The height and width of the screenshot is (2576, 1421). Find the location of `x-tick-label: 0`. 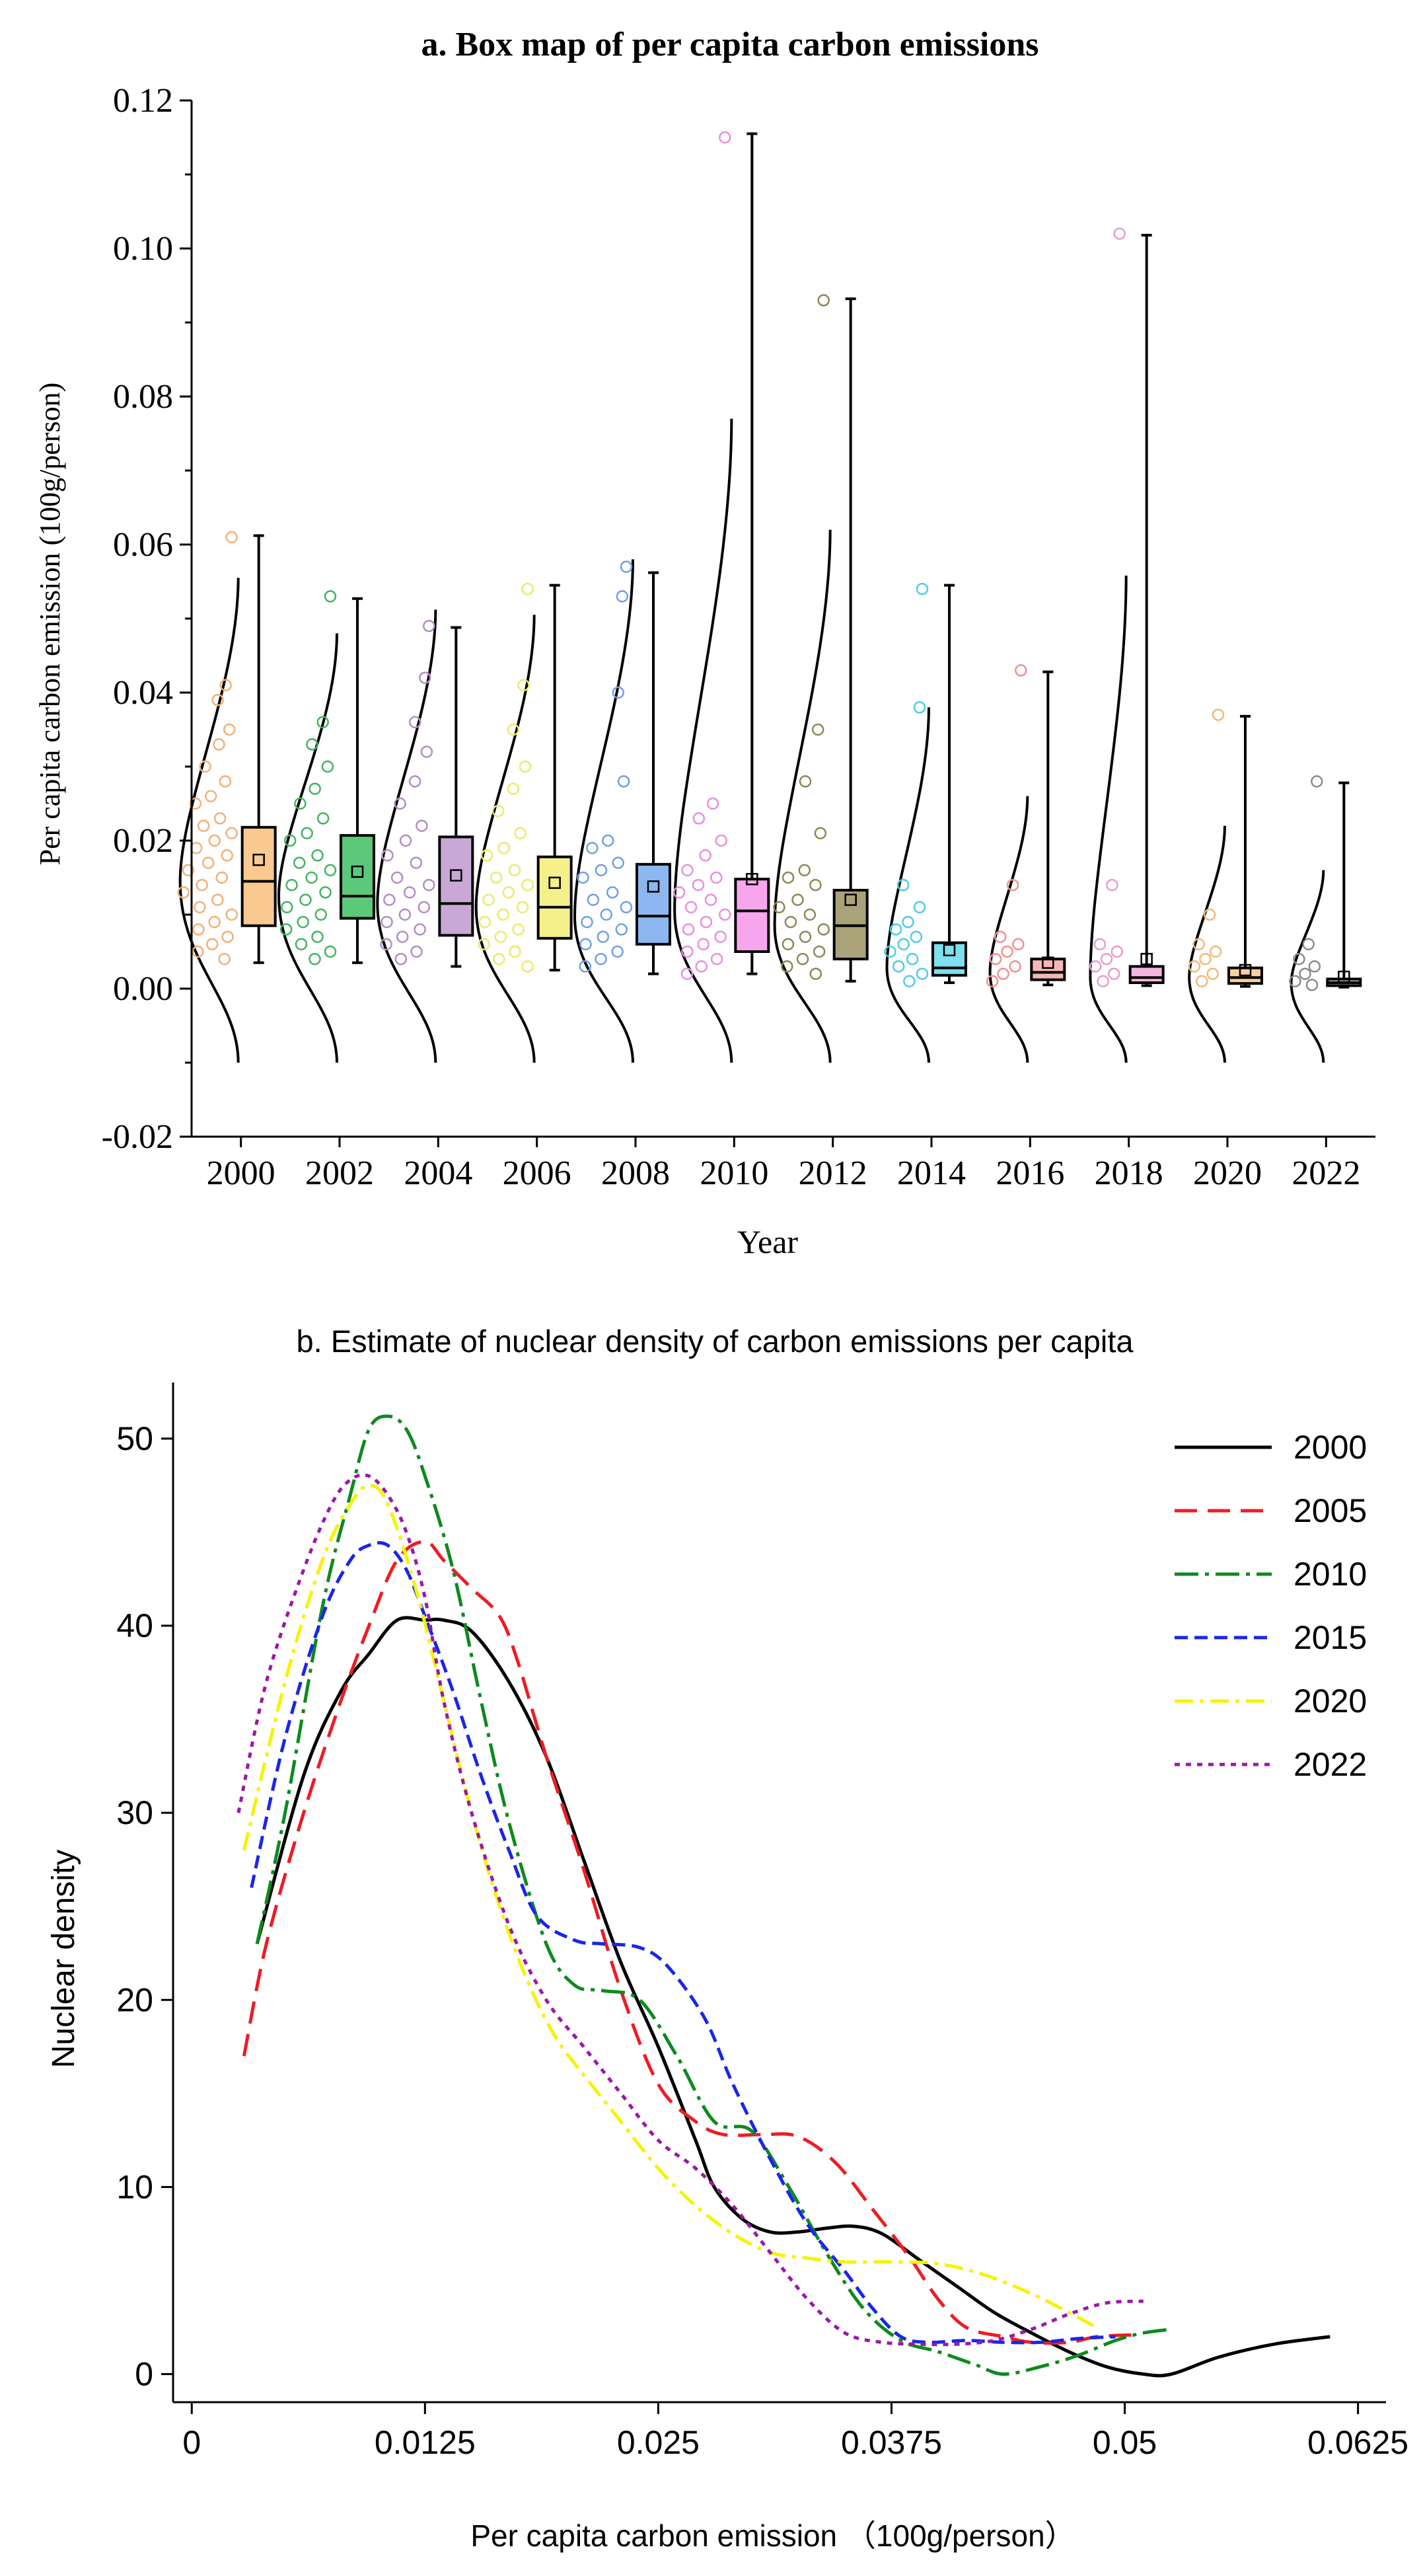

x-tick-label: 0 is located at coordinates (191, 2442).